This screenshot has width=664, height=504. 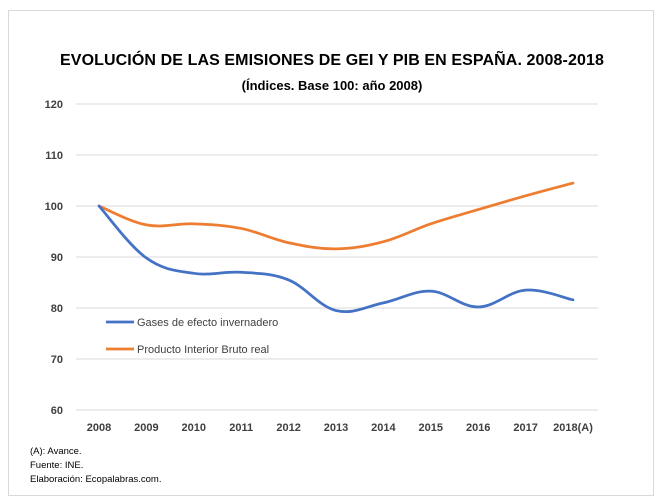 What do you see at coordinates (54, 105) in the screenshot?
I see `y-tick-label-120: 120` at bounding box center [54, 105].